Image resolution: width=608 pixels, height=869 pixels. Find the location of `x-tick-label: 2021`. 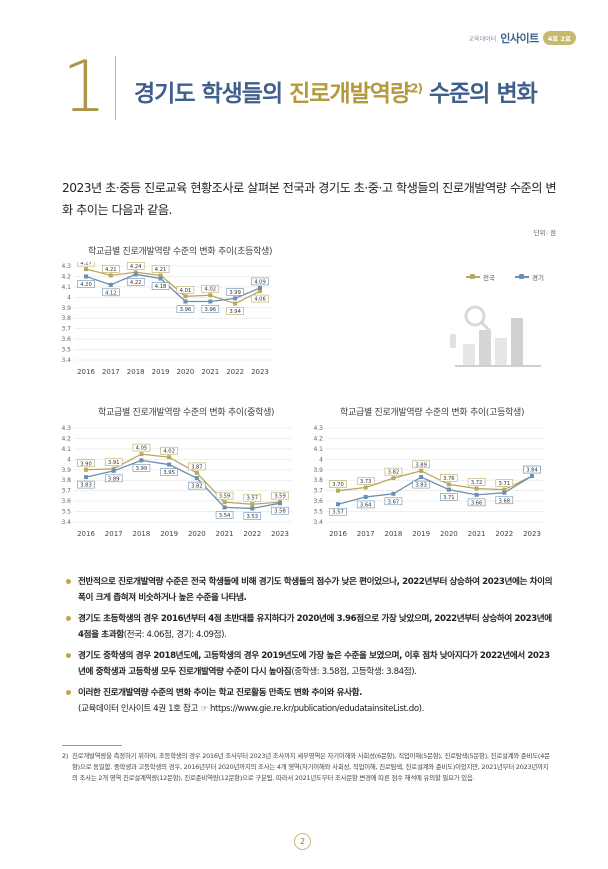

x-tick-label: 2021 is located at coordinates (225, 534).